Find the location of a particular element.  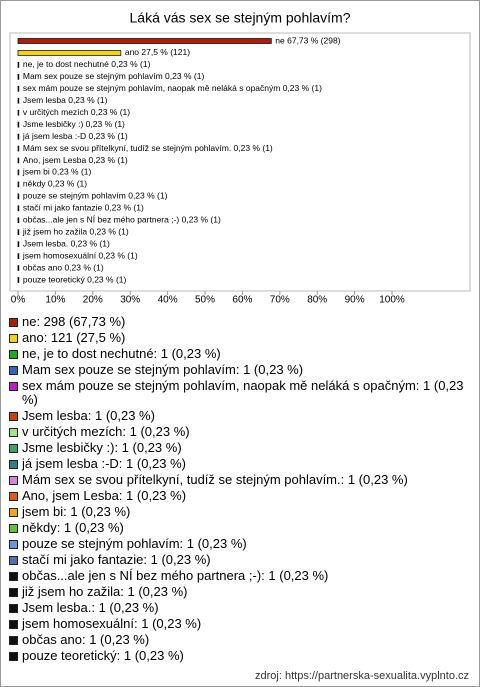

bar-label: pouze teoretický 0,23 % (1) is located at coordinates (75, 279).